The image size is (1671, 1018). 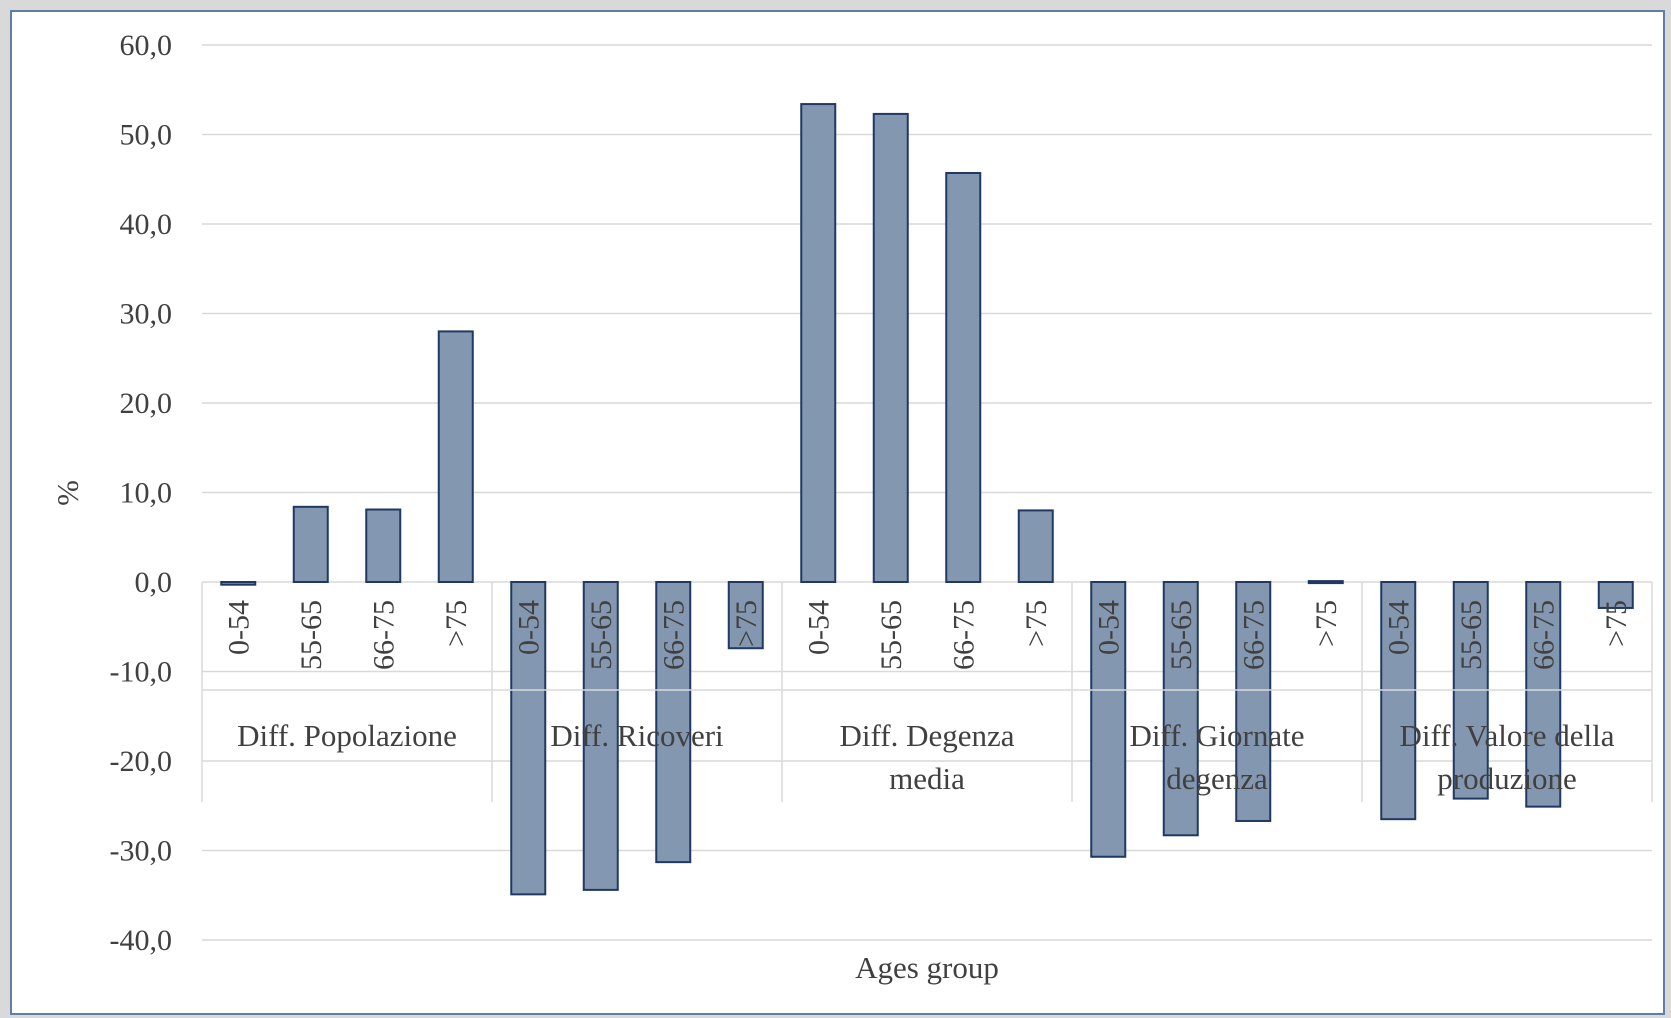 I want to click on y-tick-label: 0,0, so click(x=154, y=582).